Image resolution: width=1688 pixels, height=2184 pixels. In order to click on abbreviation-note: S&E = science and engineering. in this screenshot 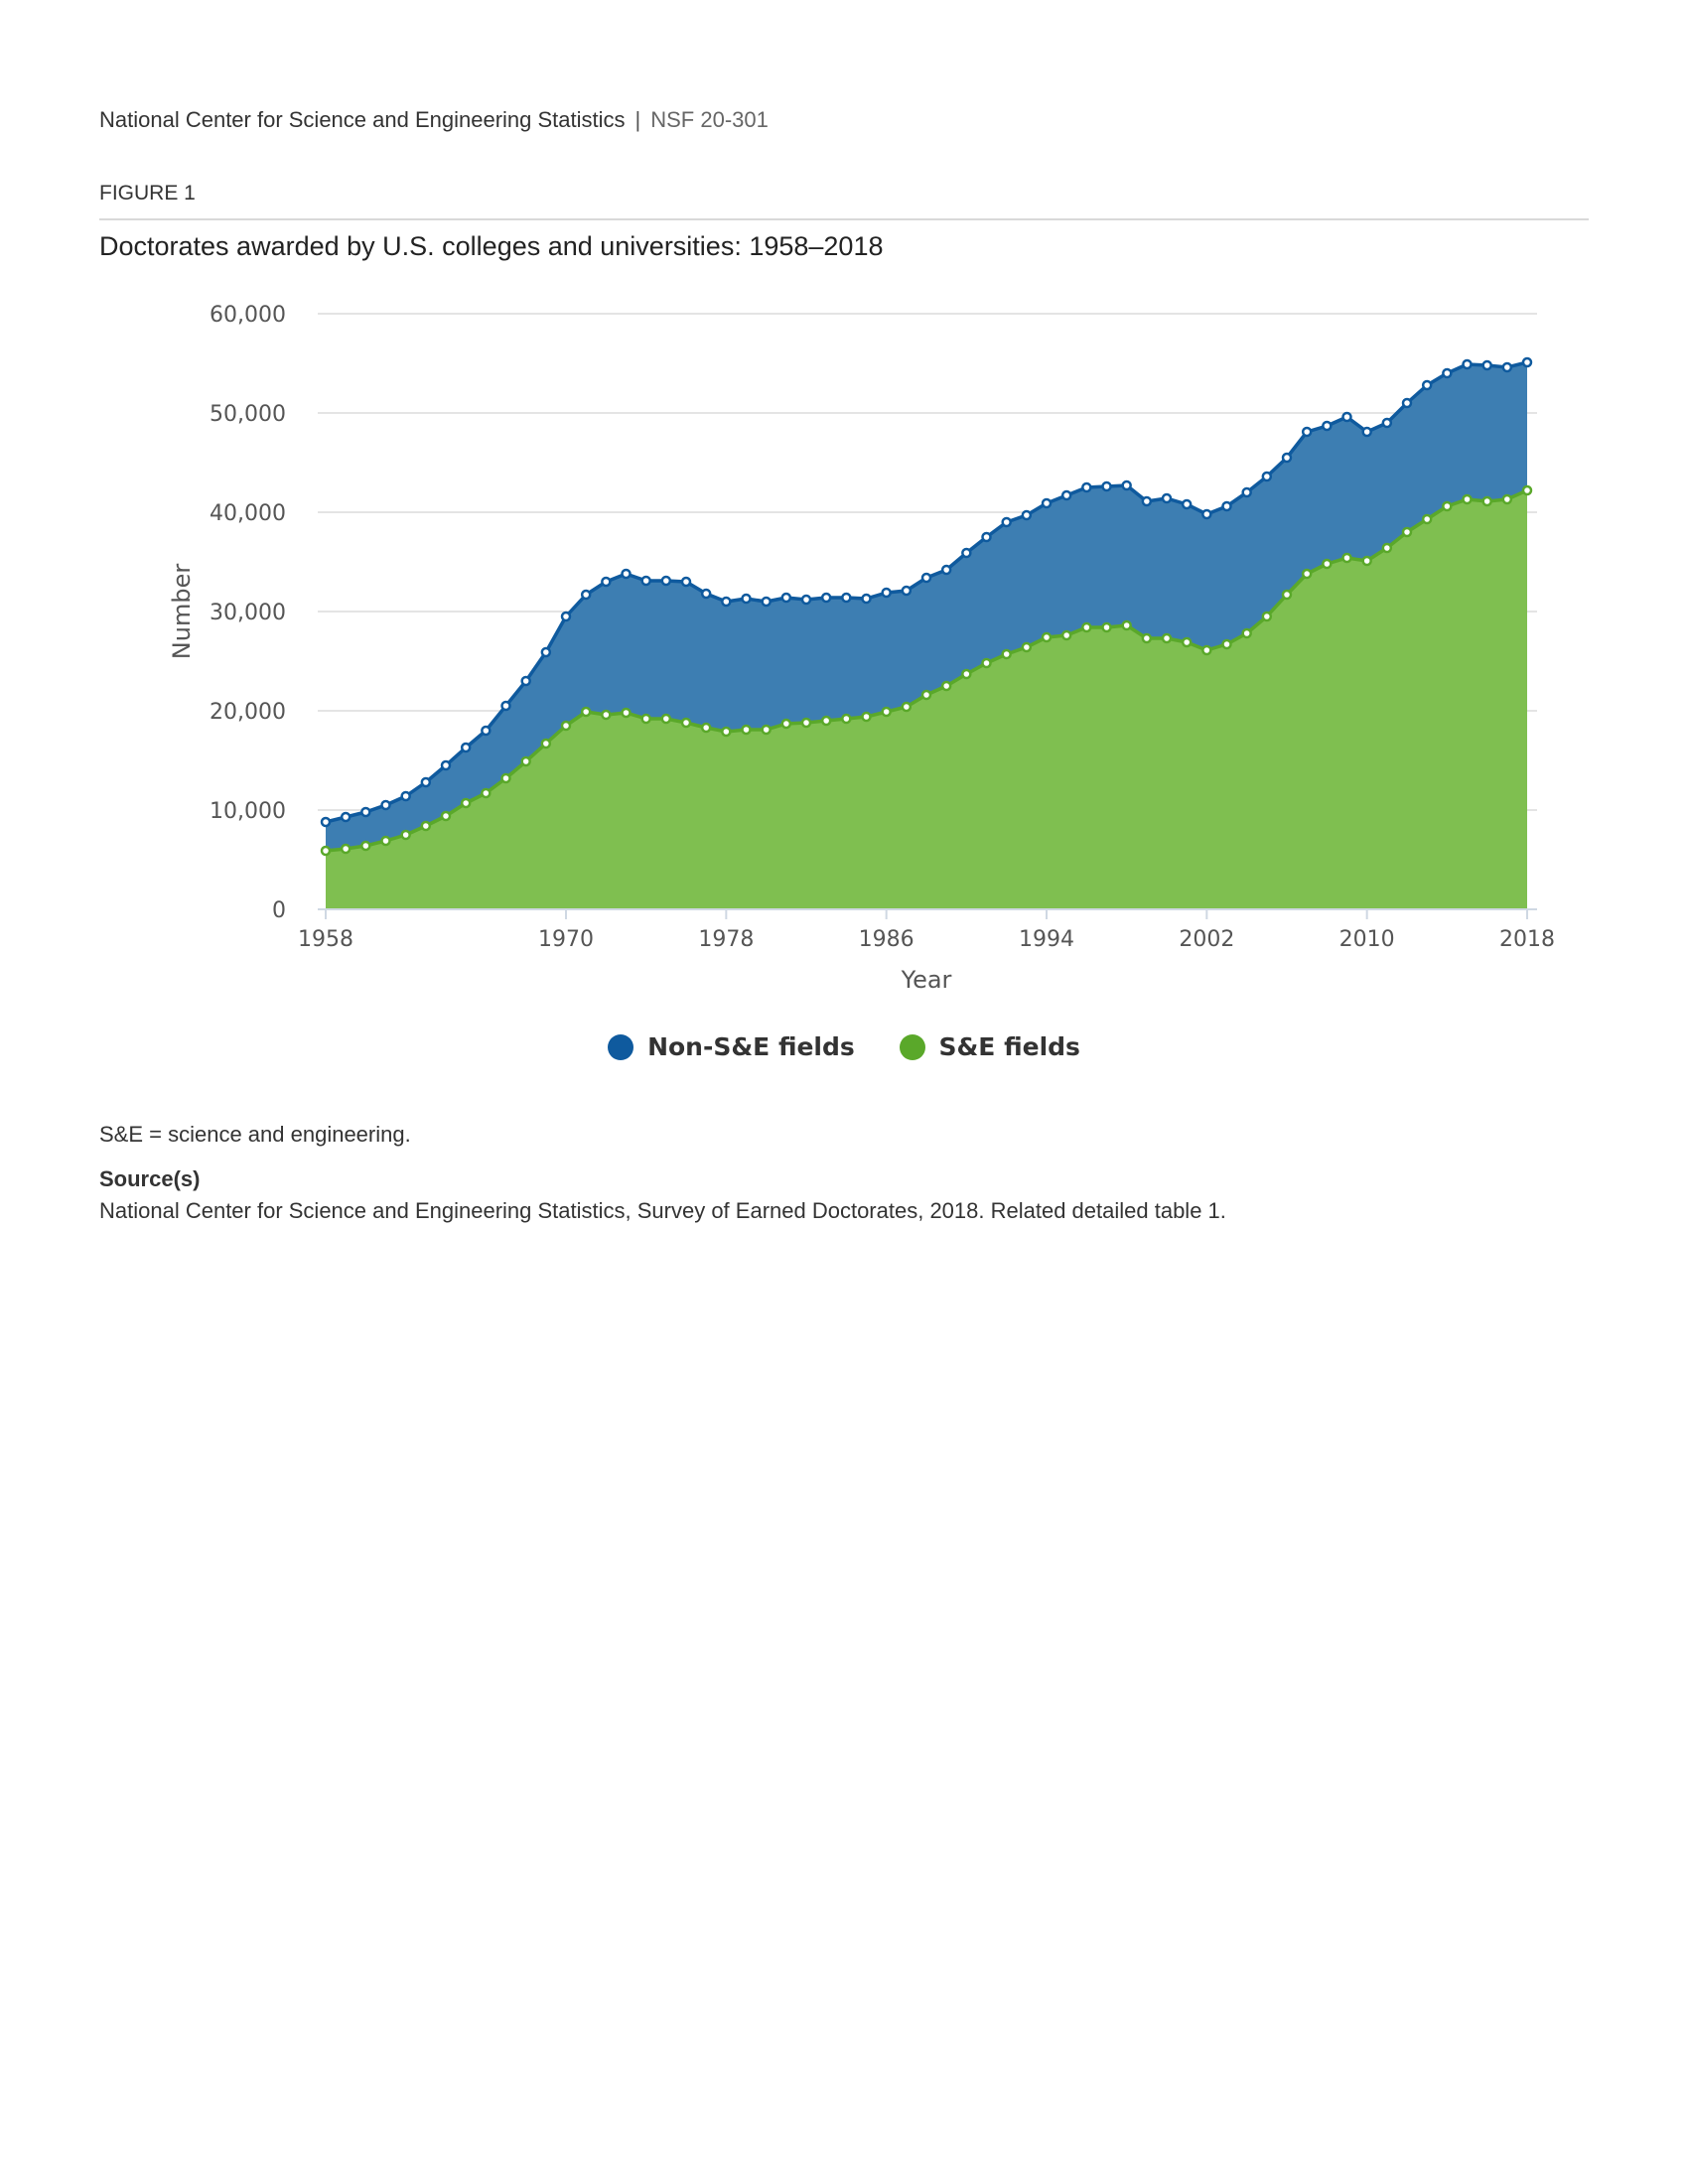, I will do `click(255, 1134)`.